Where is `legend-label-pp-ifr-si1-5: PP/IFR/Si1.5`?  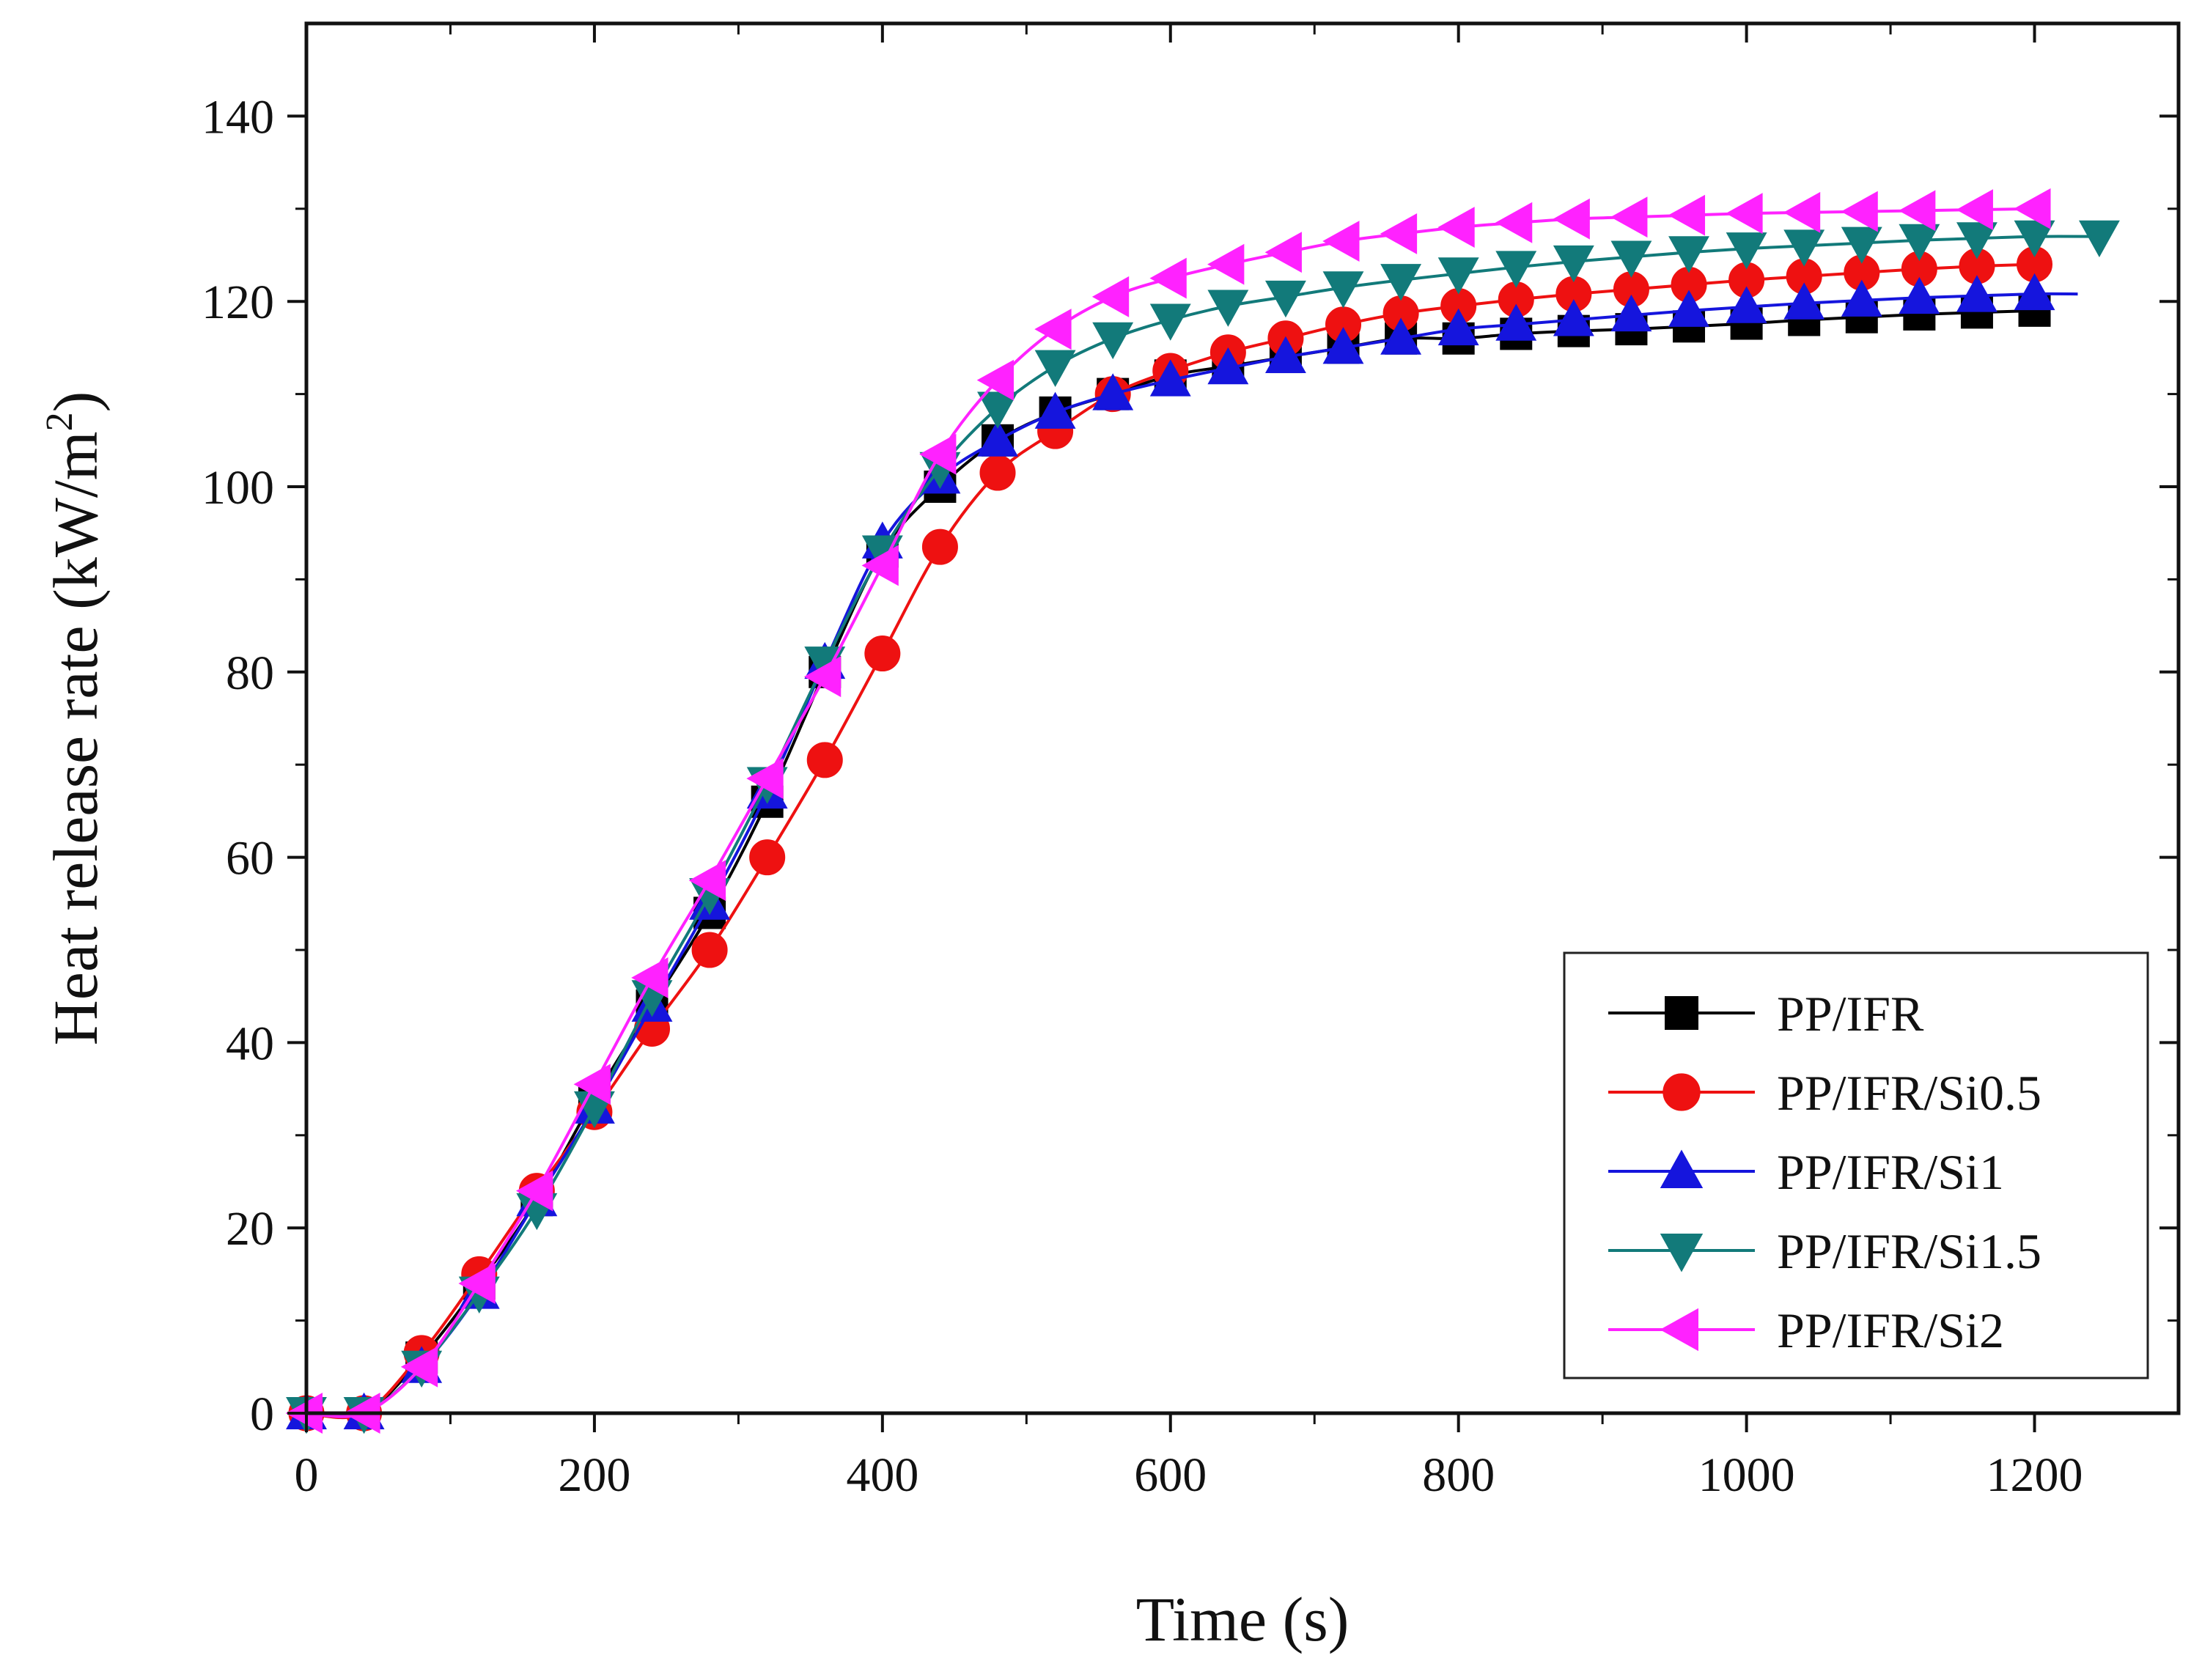 legend-label-pp-ifr-si1-5: PP/IFR/Si1.5 is located at coordinates (1909, 1251).